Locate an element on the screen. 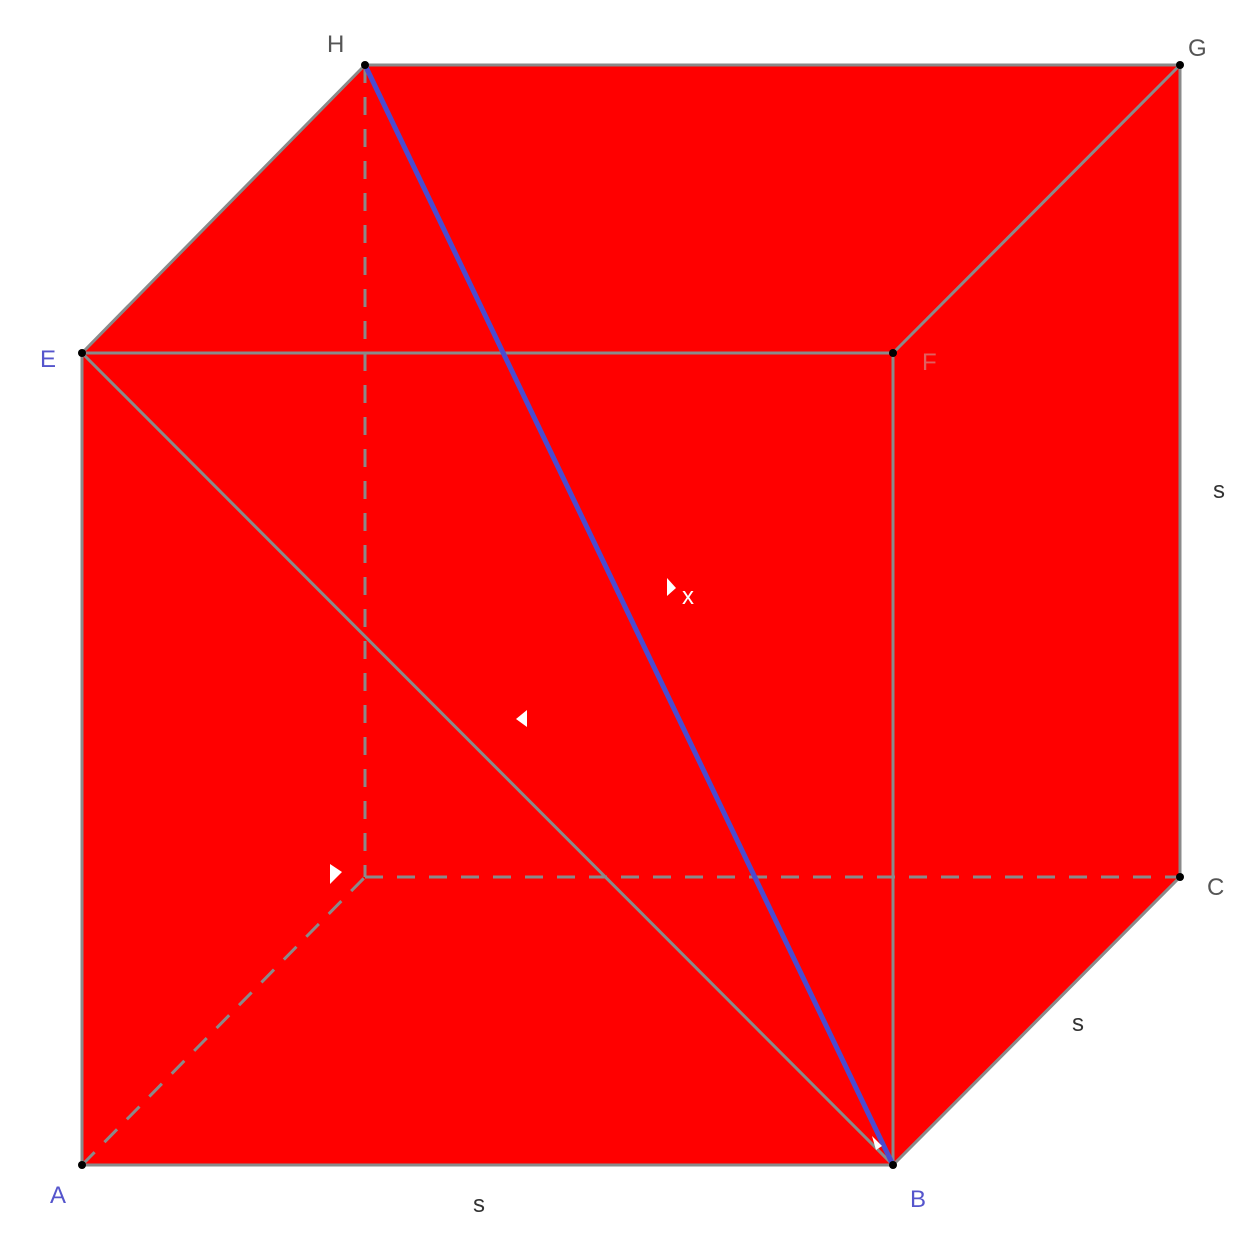  side-label-depth: s is located at coordinates (1078, 1023).